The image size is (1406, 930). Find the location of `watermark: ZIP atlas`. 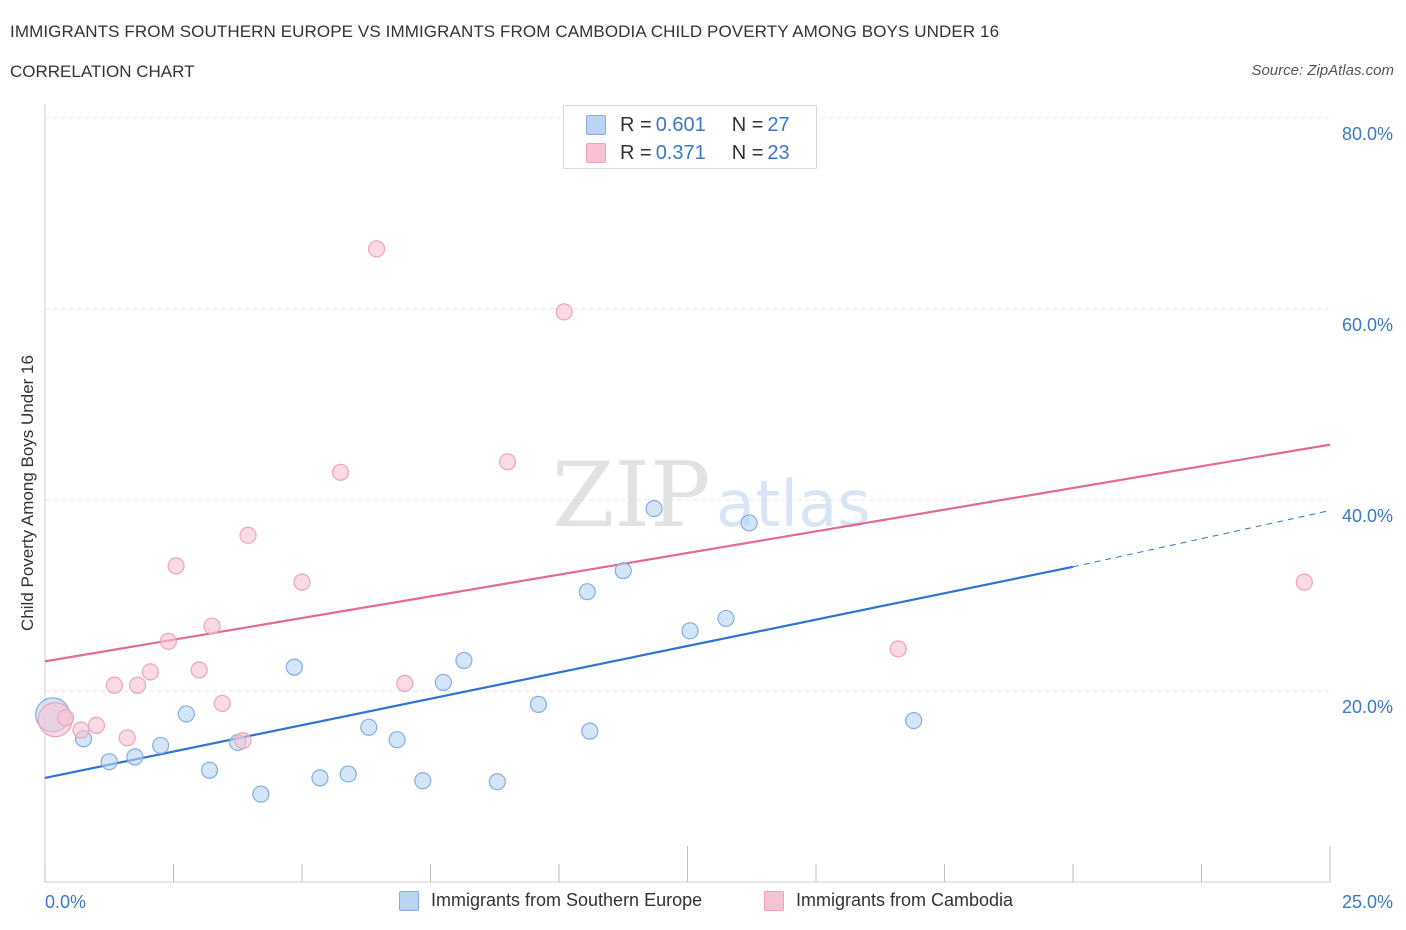

watermark: ZIP atlas is located at coordinates (711, 495).